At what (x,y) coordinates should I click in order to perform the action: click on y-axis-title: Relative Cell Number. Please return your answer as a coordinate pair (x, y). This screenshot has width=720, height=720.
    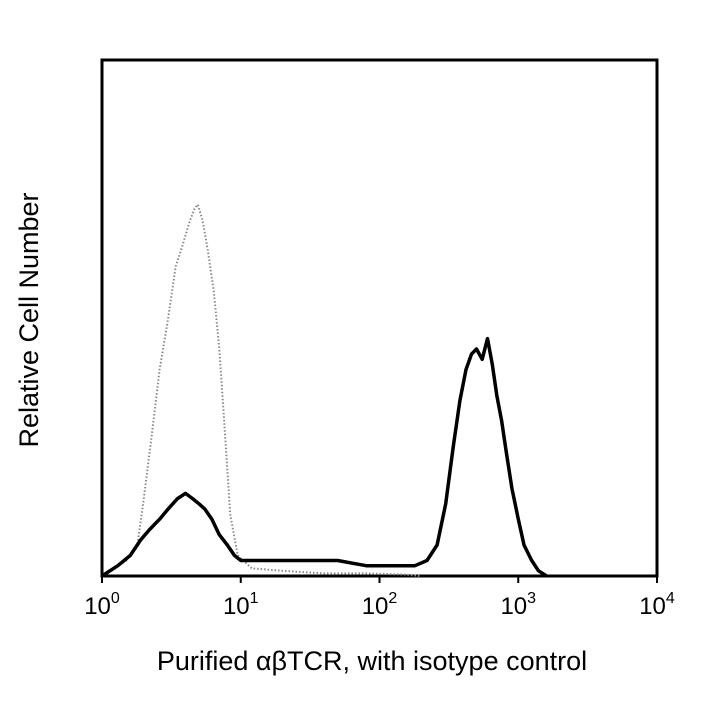
    Looking at the image, I should click on (29, 319).